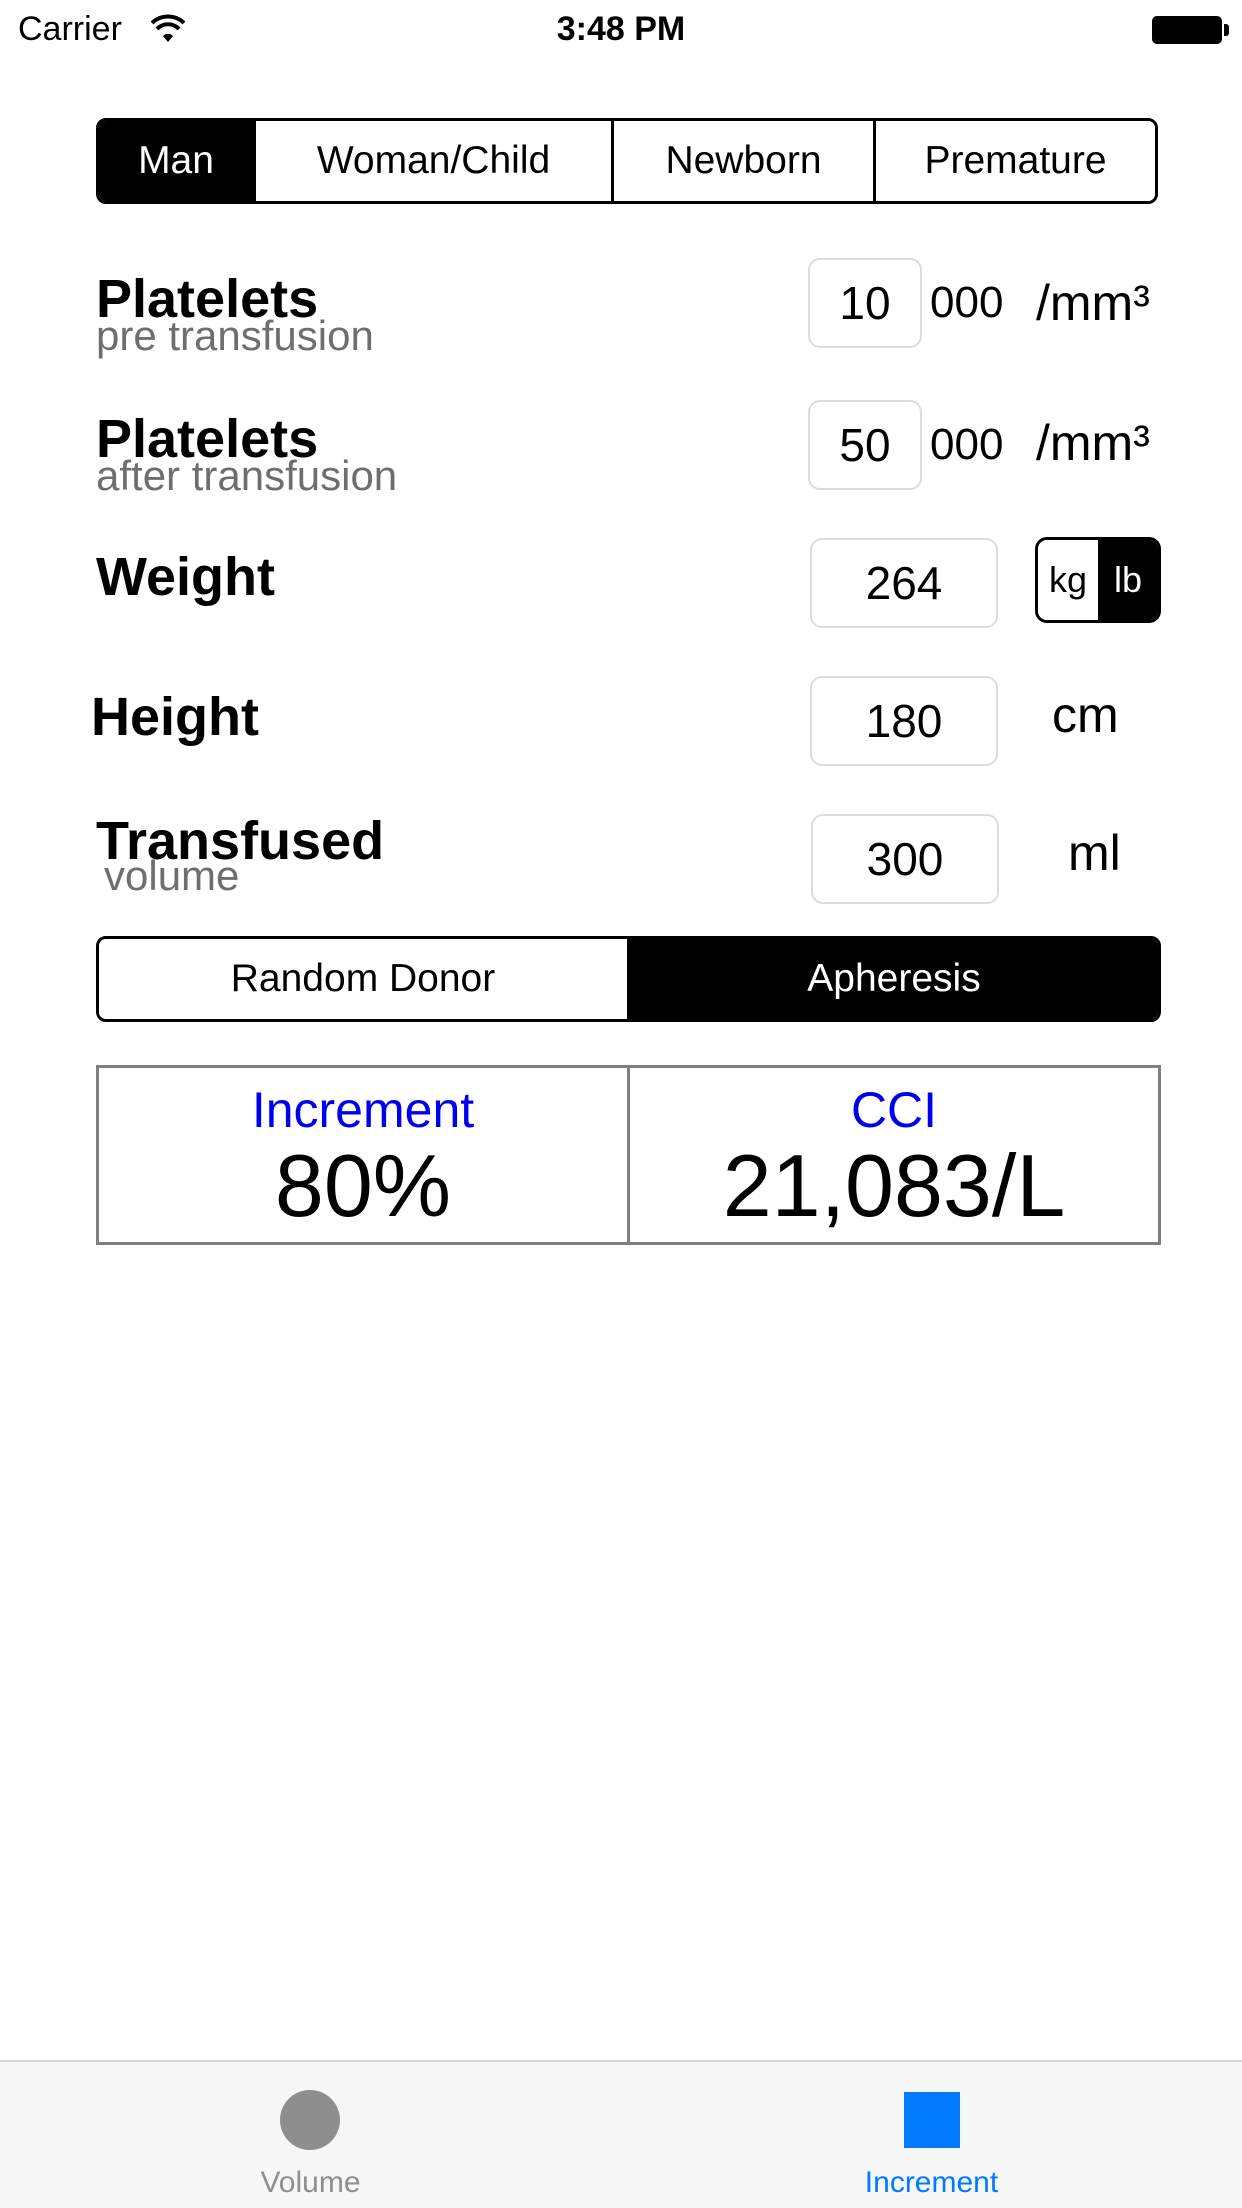 This screenshot has height=2208, width=1242. Describe the element at coordinates (247, 475) in the screenshot. I see `platelets-after-sublabel: after transfusion` at that location.